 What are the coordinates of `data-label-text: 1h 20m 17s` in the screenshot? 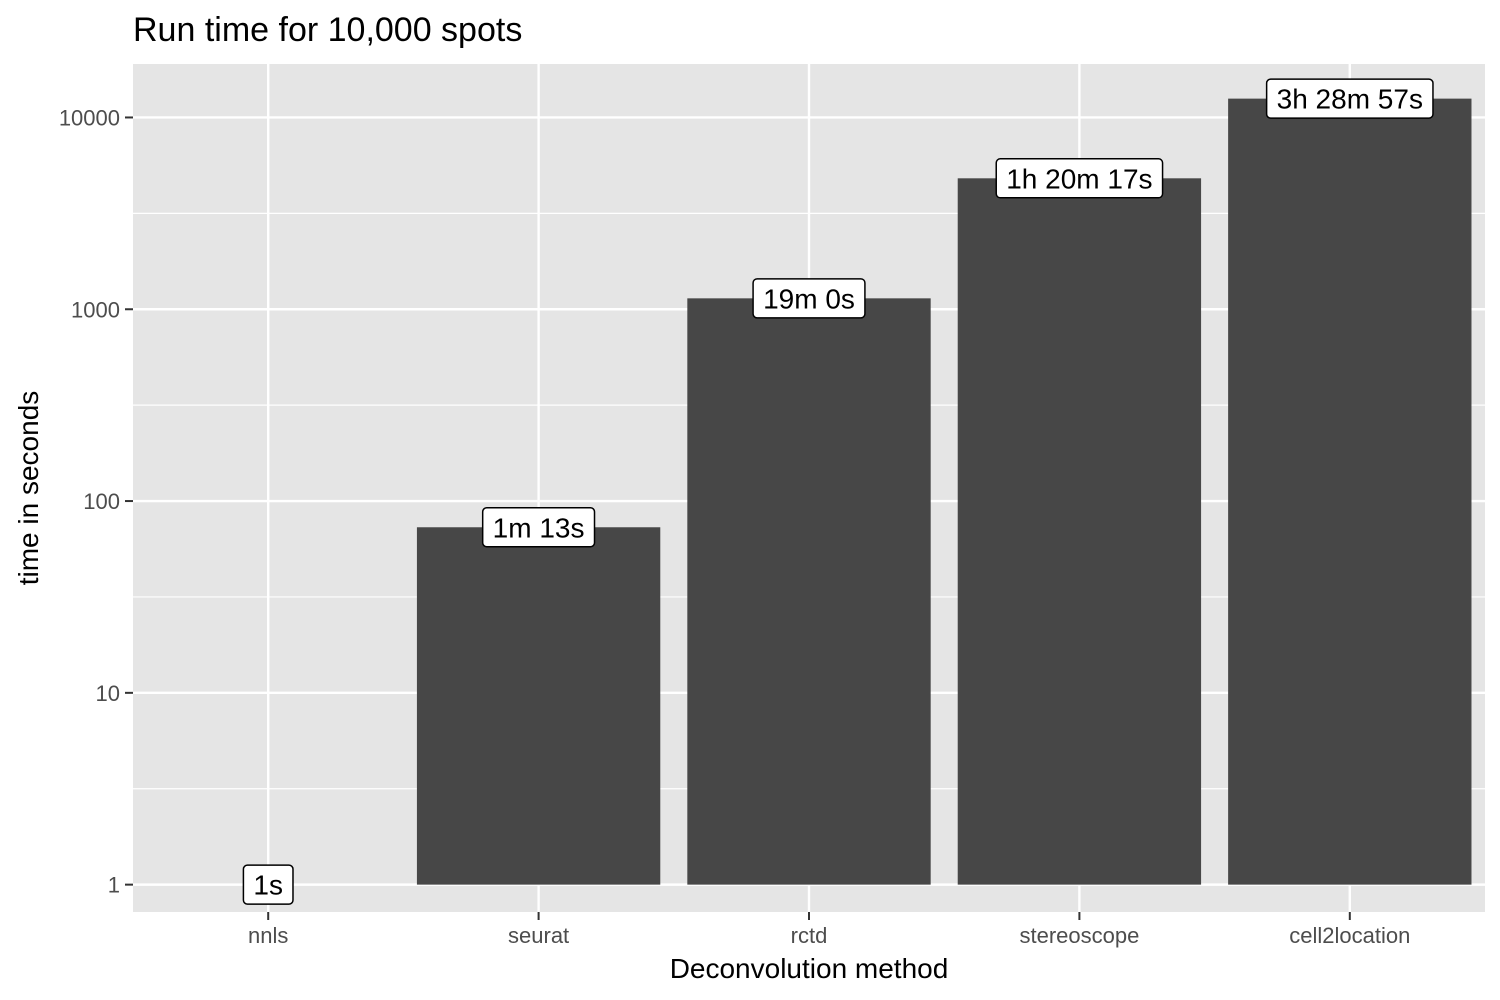 It's located at (1079, 178).